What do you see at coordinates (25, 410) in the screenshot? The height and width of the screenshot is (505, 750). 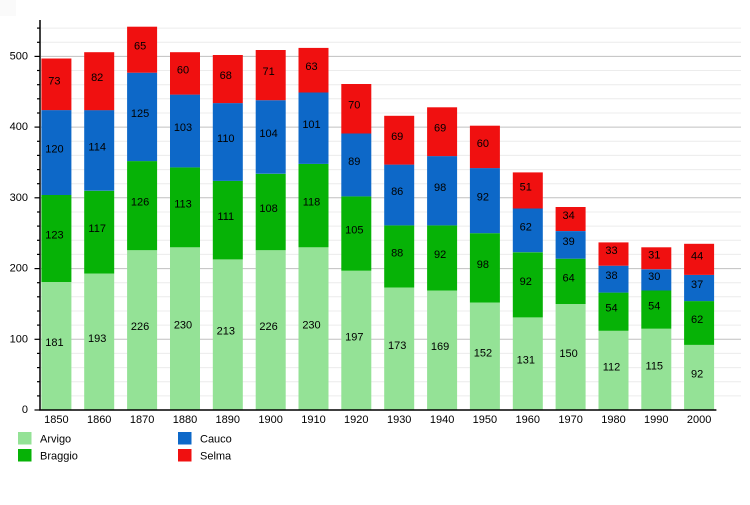 I see `svg-text: 0` at bounding box center [25, 410].